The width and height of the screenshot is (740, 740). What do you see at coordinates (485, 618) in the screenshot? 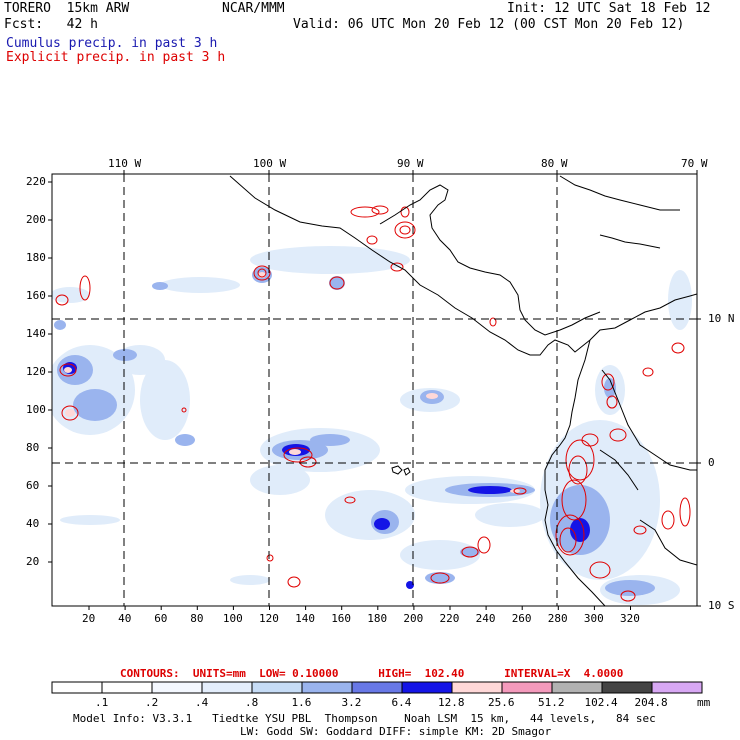
I see `bottom-x-tick-label: 240` at bounding box center [485, 618].